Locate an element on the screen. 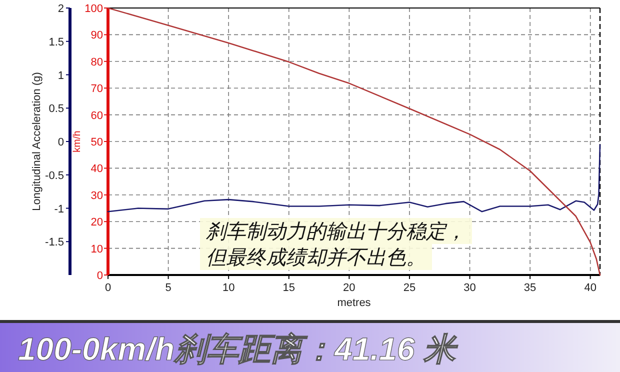  y2-axis-title: km/h is located at coordinates (77, 141).